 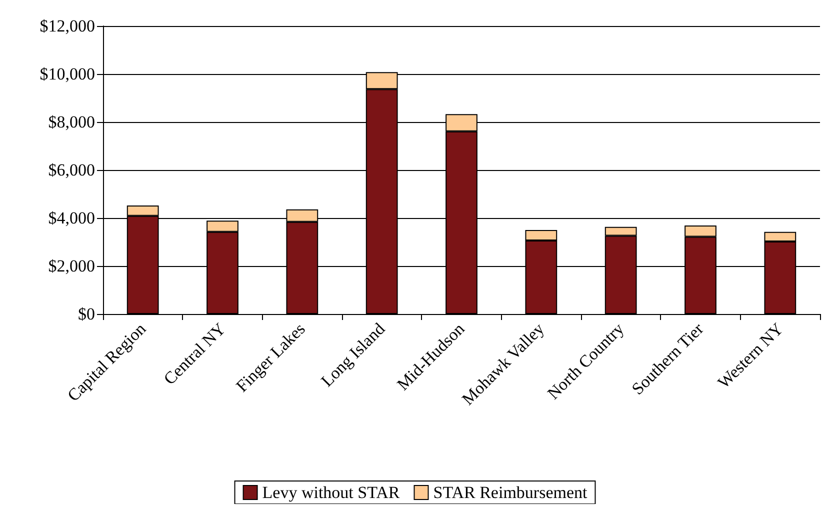 What do you see at coordinates (71, 218) in the screenshot?
I see `y-tick-label: $4,000` at bounding box center [71, 218].